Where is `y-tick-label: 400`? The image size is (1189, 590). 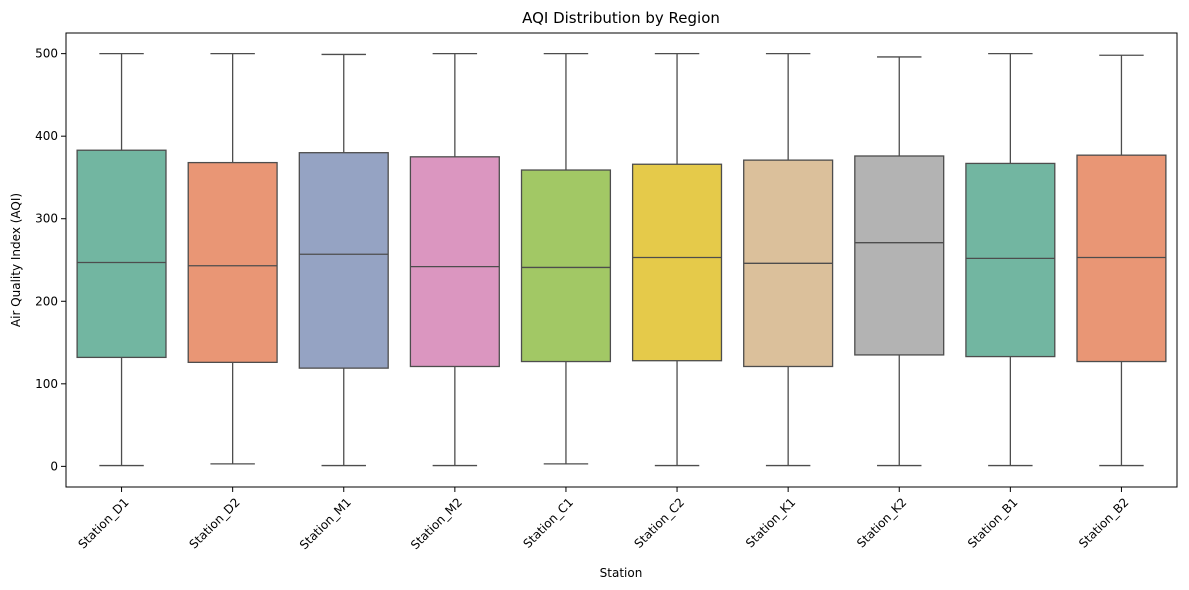 y-tick-label: 400 is located at coordinates (46, 136).